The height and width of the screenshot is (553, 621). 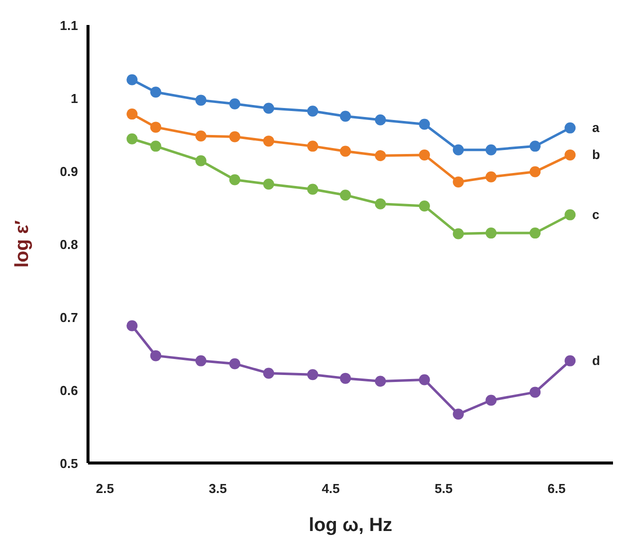 What do you see at coordinates (596, 214) in the screenshot?
I see `series-label: c` at bounding box center [596, 214].